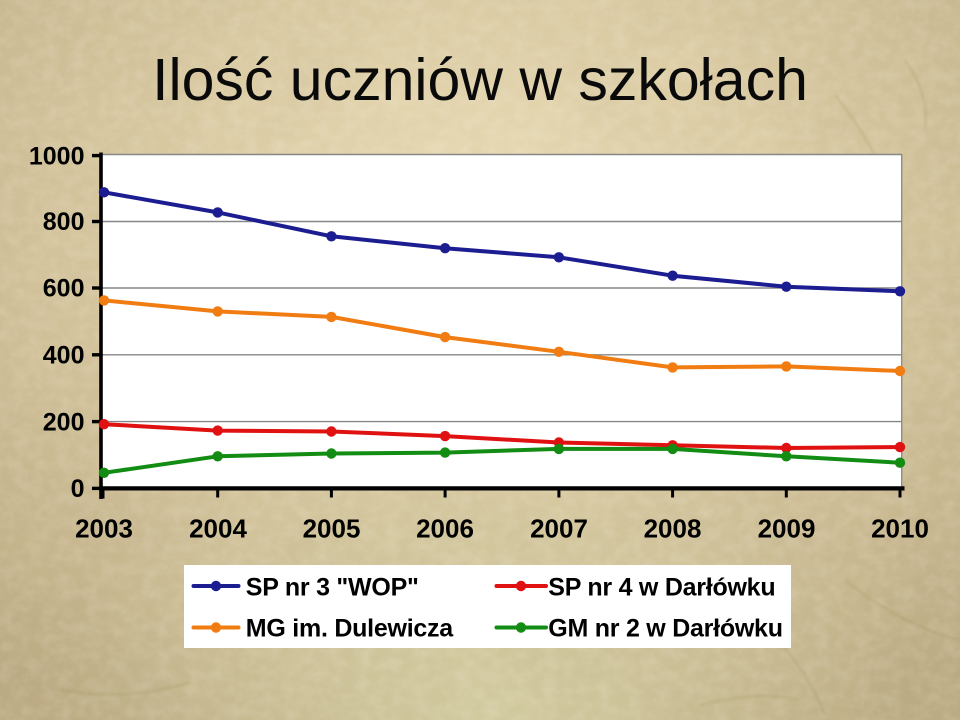 The height and width of the screenshot is (720, 960). What do you see at coordinates (900, 529) in the screenshot?
I see `svg-text: 2010` at bounding box center [900, 529].